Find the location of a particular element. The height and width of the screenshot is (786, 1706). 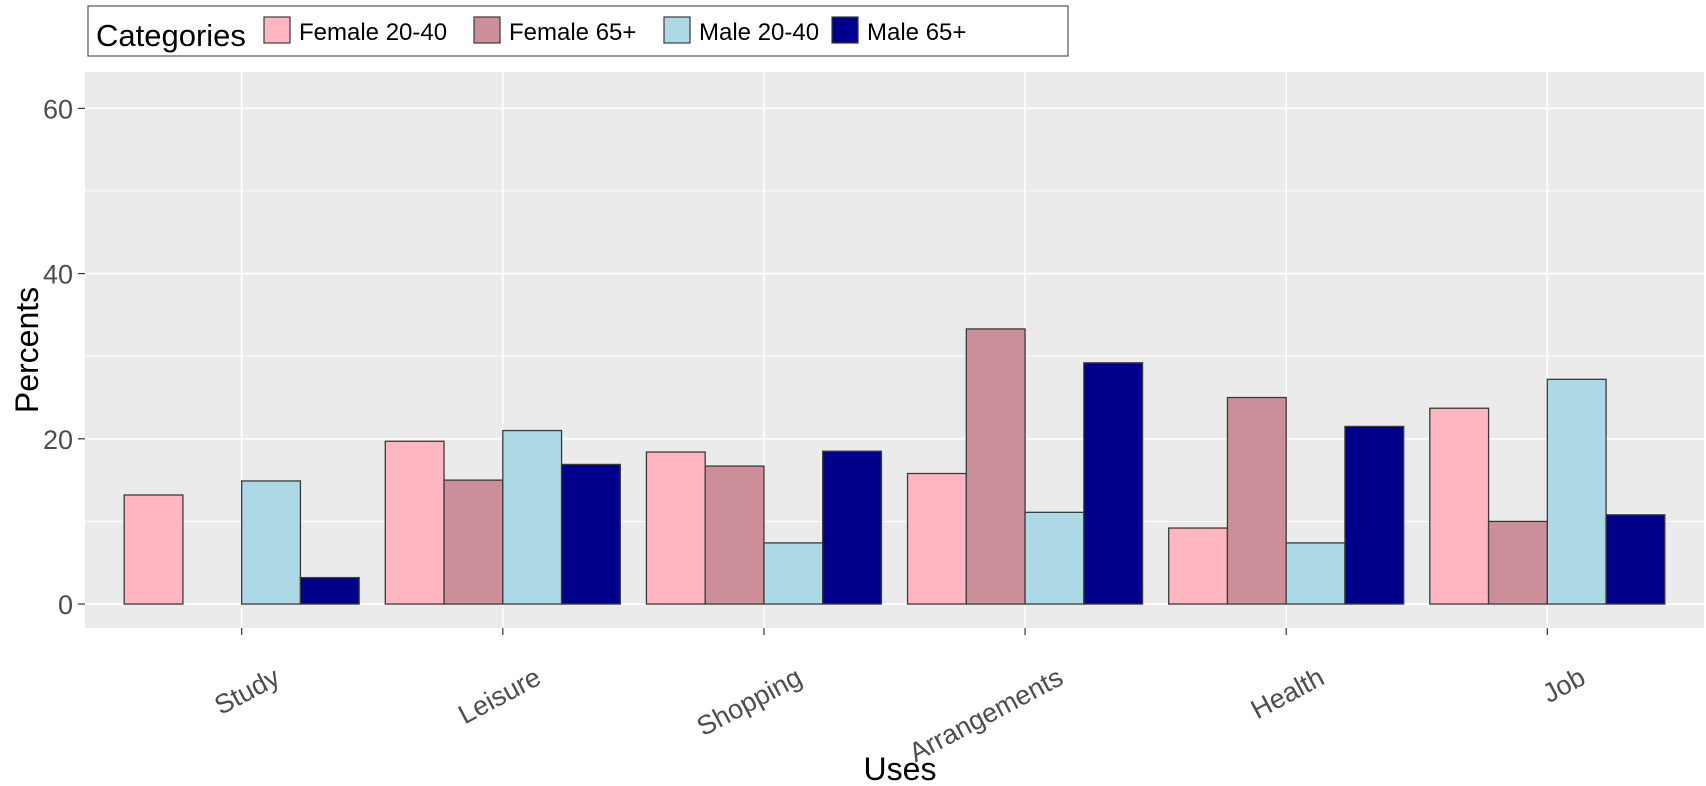

legend-label: Female 20-40 is located at coordinates (373, 32).